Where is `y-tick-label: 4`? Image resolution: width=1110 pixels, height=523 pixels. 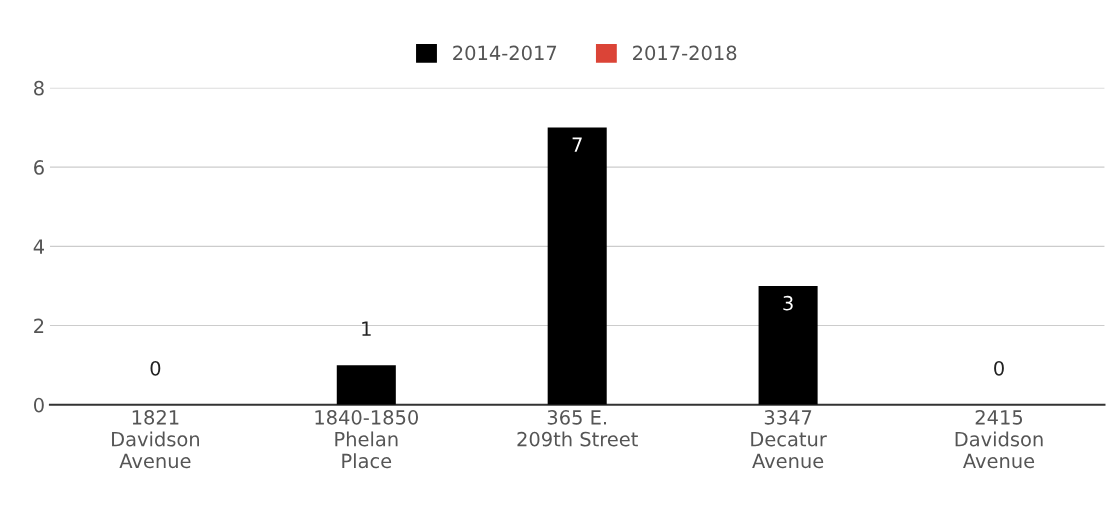 y-tick-label: 4 is located at coordinates (38, 246).